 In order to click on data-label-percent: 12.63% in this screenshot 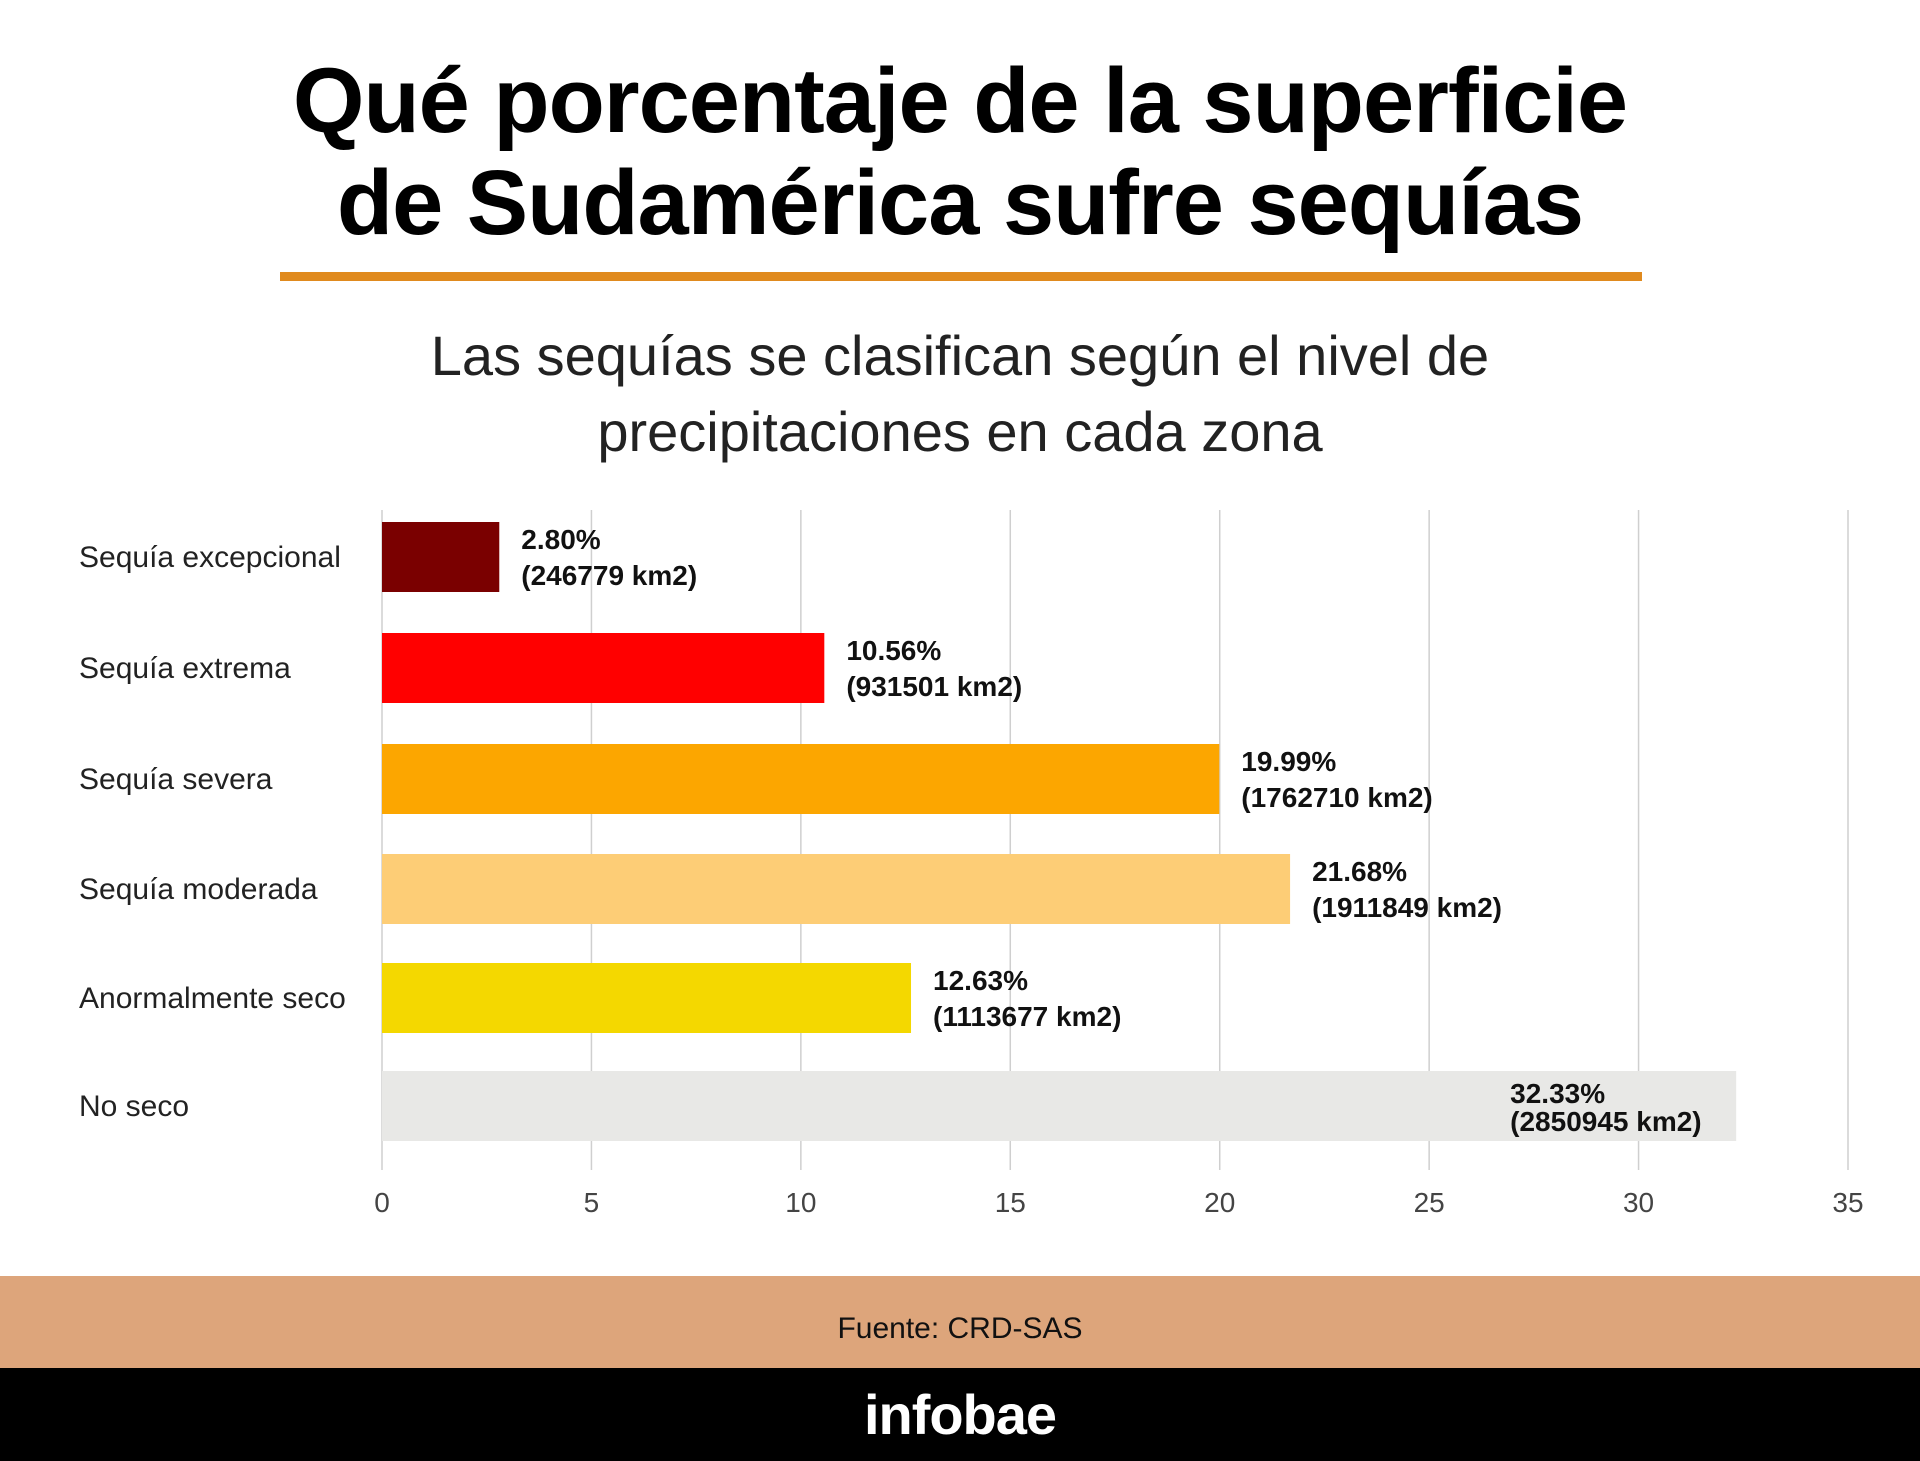, I will do `click(980, 980)`.